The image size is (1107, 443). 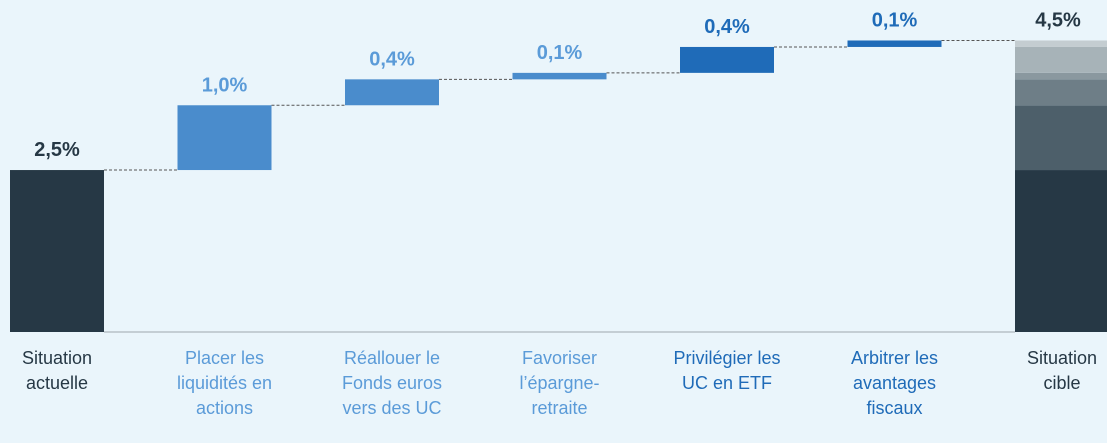 I want to click on category-label: Situation cible, so click(x=1062, y=370).